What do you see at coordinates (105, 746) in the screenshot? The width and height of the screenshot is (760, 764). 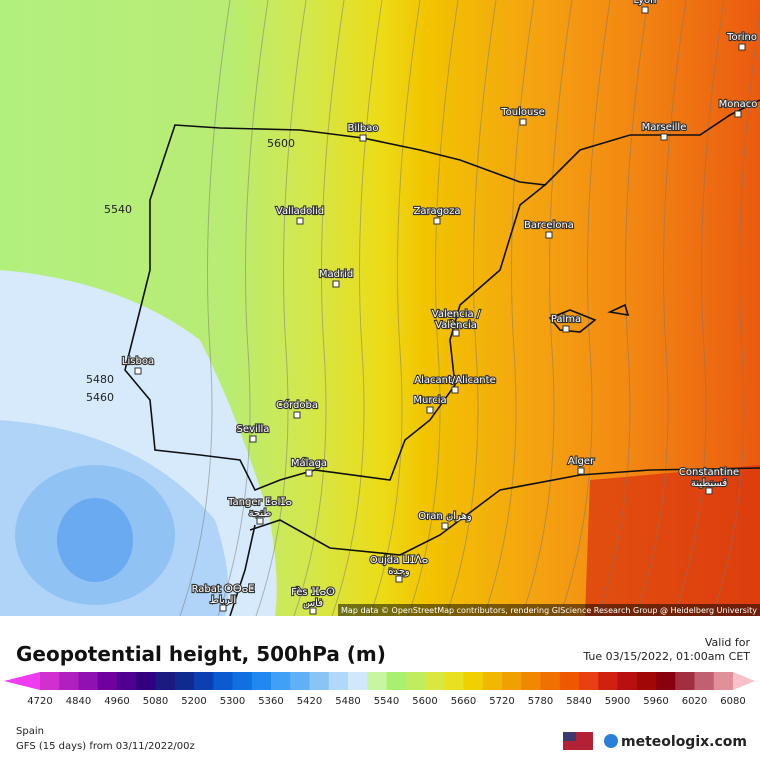 I see `model: GFS (15 days) from 03/11/2022/00z` at bounding box center [105, 746].